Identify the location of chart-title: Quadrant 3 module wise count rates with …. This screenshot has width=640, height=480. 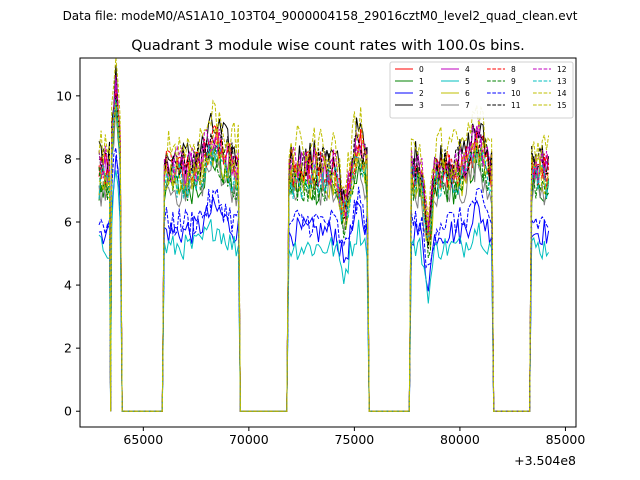
(328, 46).